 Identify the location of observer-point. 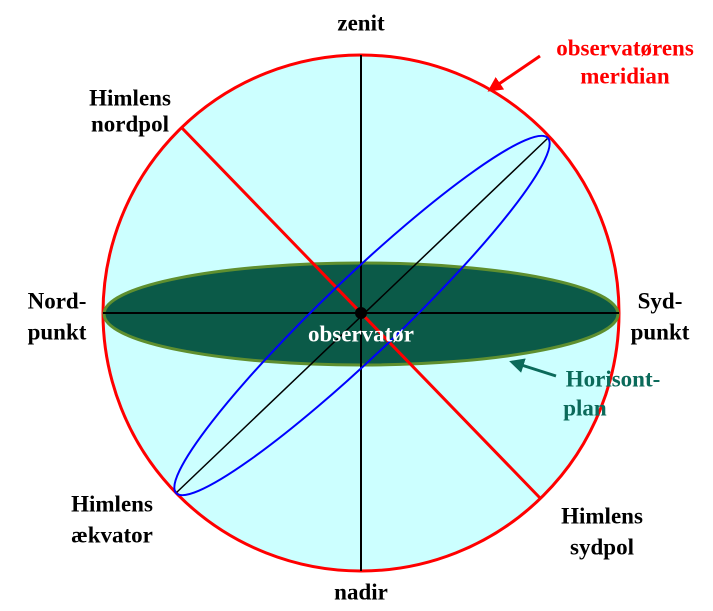
(361, 313).